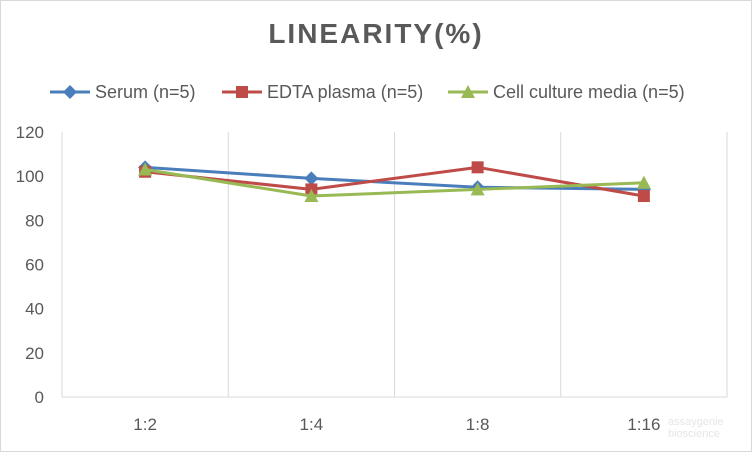 Image resolution: width=752 pixels, height=452 pixels. What do you see at coordinates (589, 92) in the screenshot?
I see `legend-label: Cell culture media (n=5)` at bounding box center [589, 92].